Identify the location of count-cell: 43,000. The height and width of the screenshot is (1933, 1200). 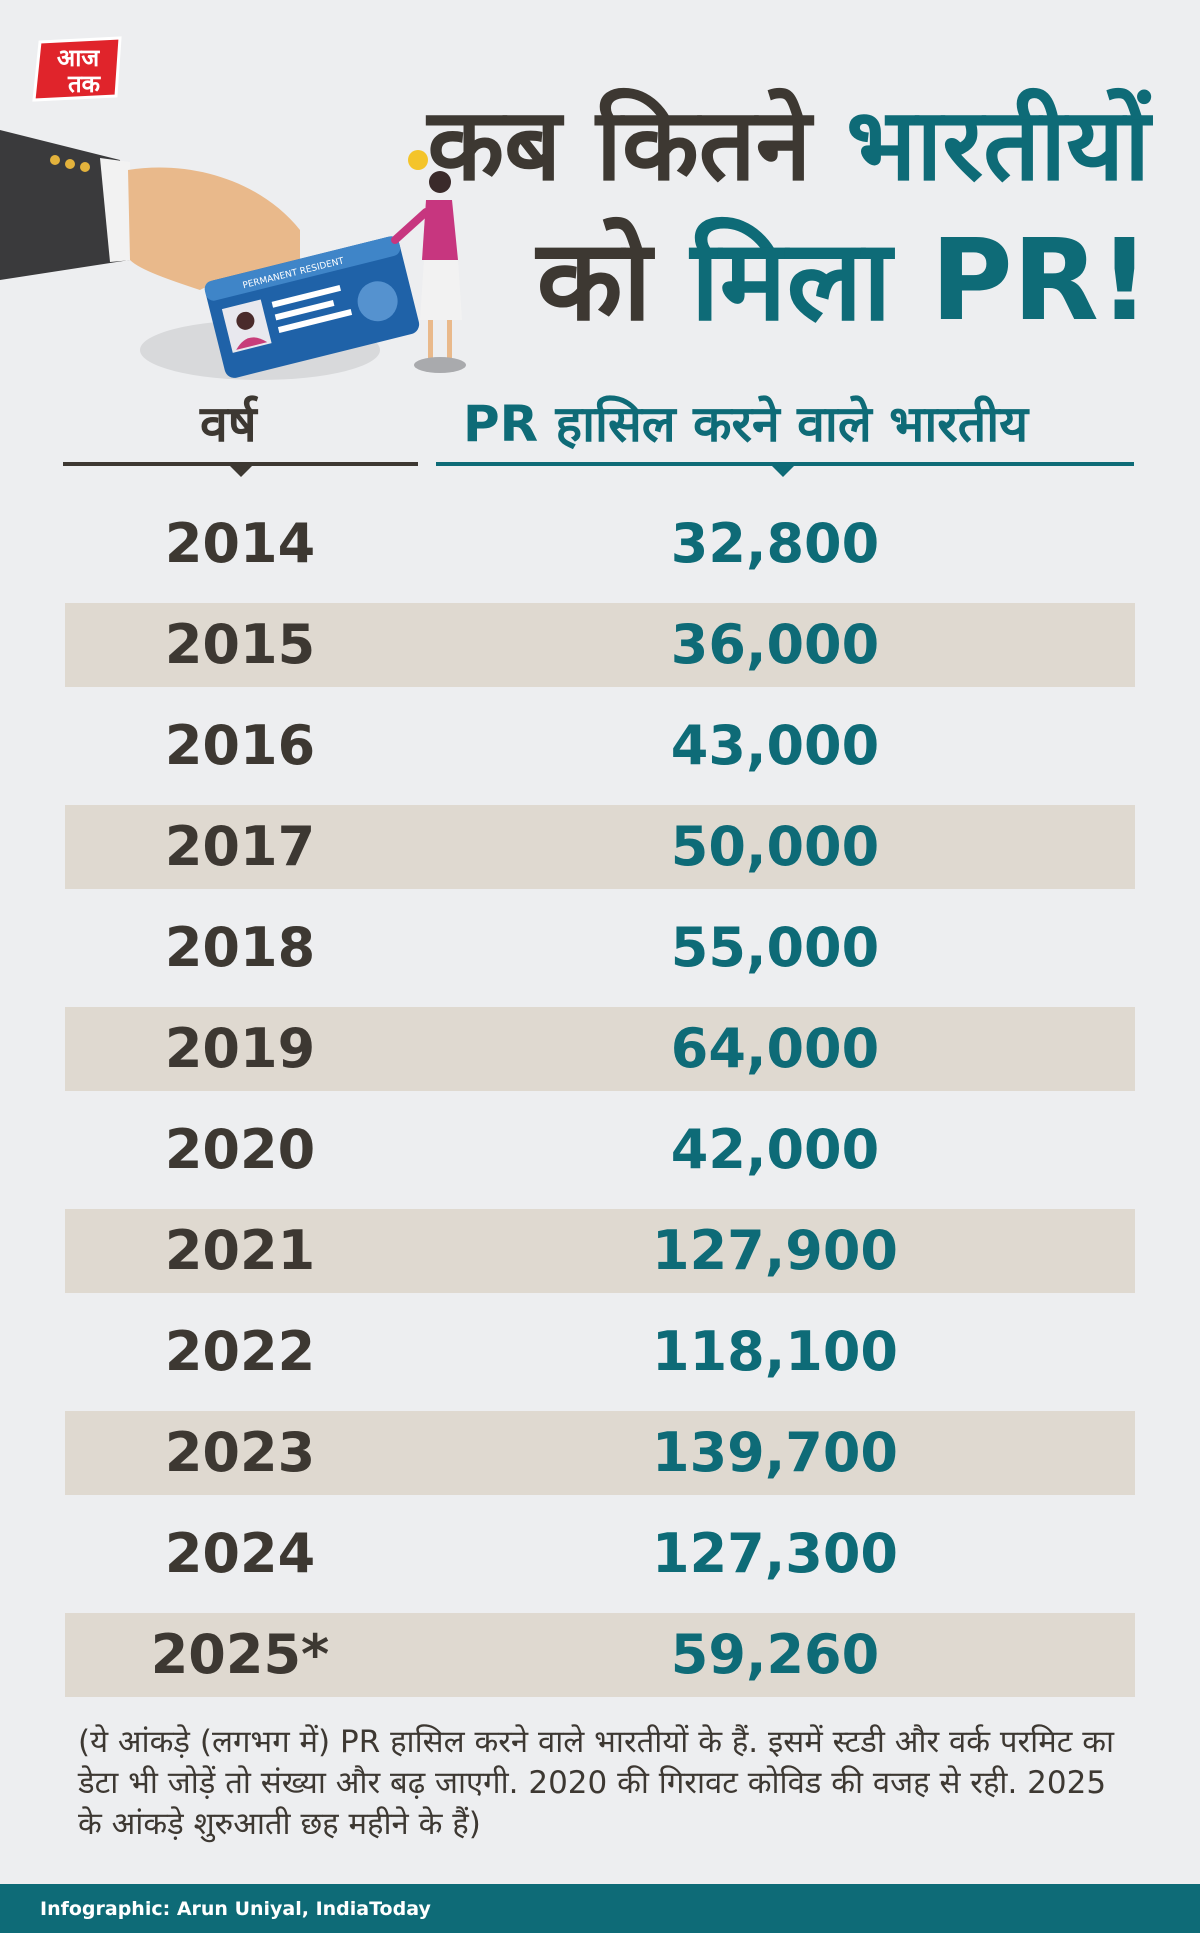
(775, 745).